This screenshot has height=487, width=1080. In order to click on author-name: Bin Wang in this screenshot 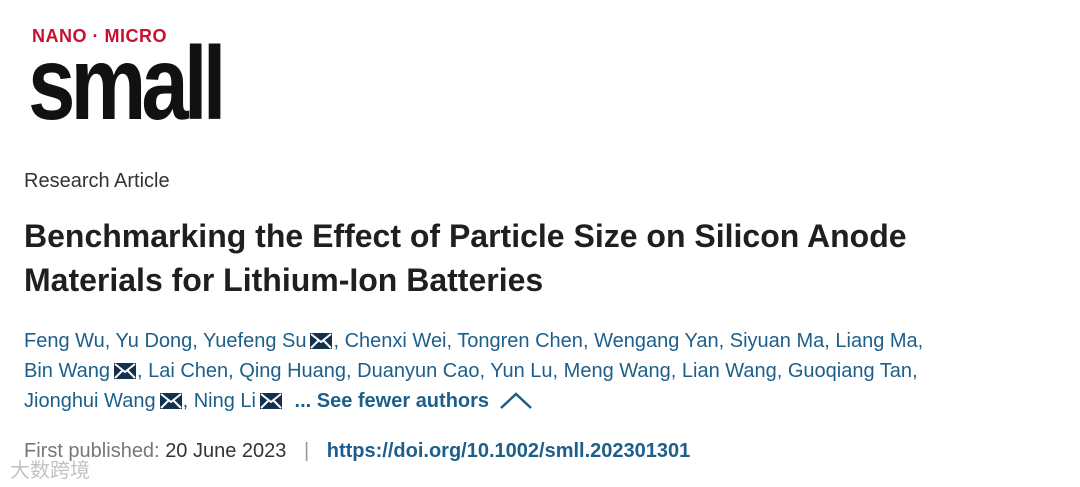, I will do `click(67, 371)`.